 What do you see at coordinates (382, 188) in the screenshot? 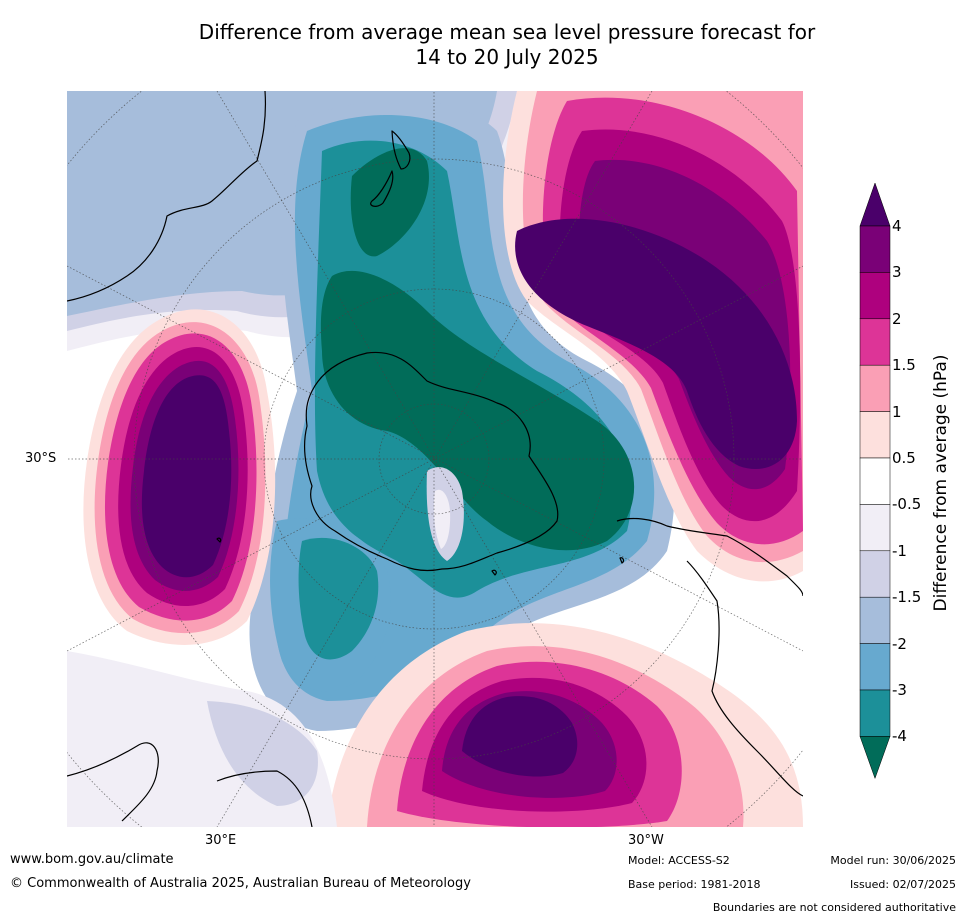
I see `coast-new-zealand-south` at bounding box center [382, 188].